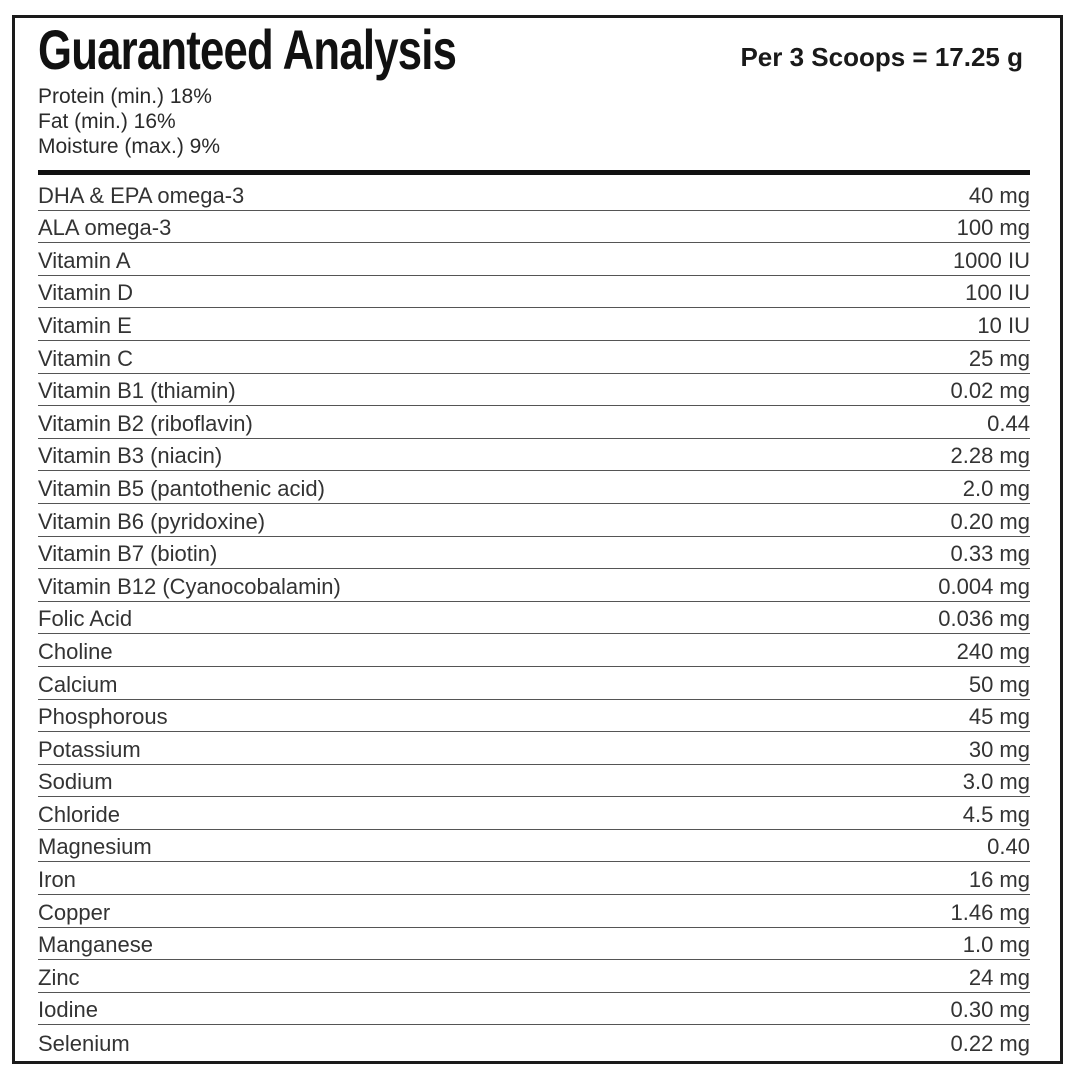  I want to click on nutrient-name: Vitamin A, so click(84, 260).